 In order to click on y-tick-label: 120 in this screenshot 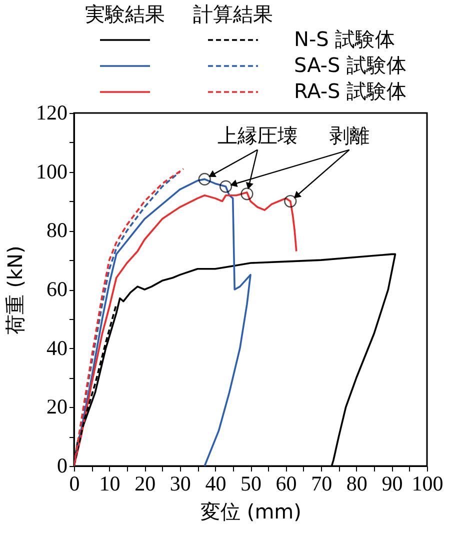, I will do `click(52, 112)`.